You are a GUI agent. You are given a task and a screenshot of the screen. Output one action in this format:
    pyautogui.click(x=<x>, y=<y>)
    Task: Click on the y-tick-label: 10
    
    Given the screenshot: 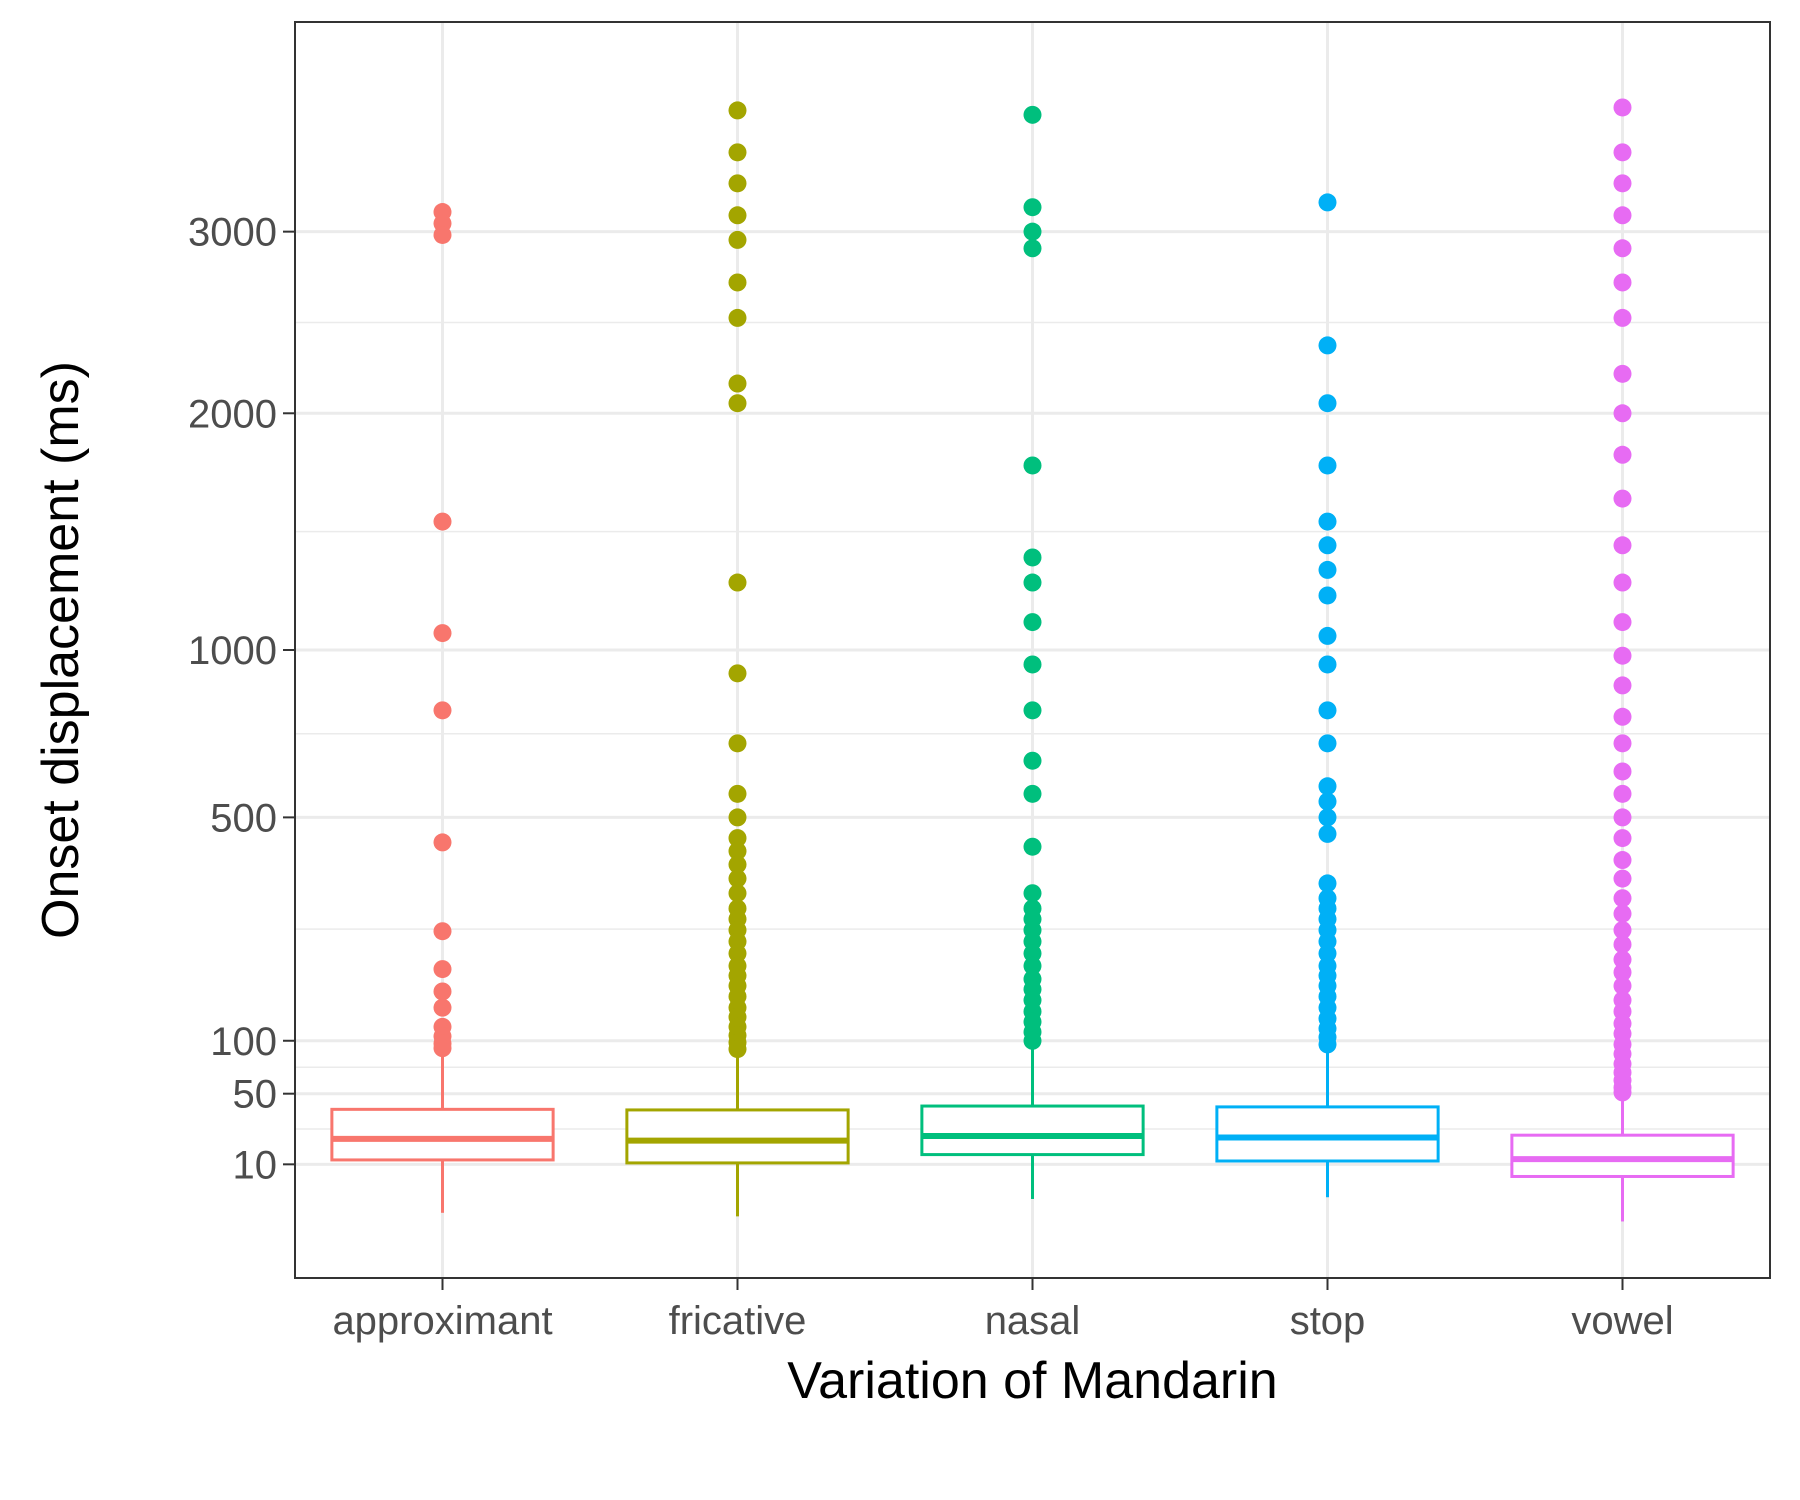 What is the action you would take?
    pyautogui.click(x=255, y=1165)
    